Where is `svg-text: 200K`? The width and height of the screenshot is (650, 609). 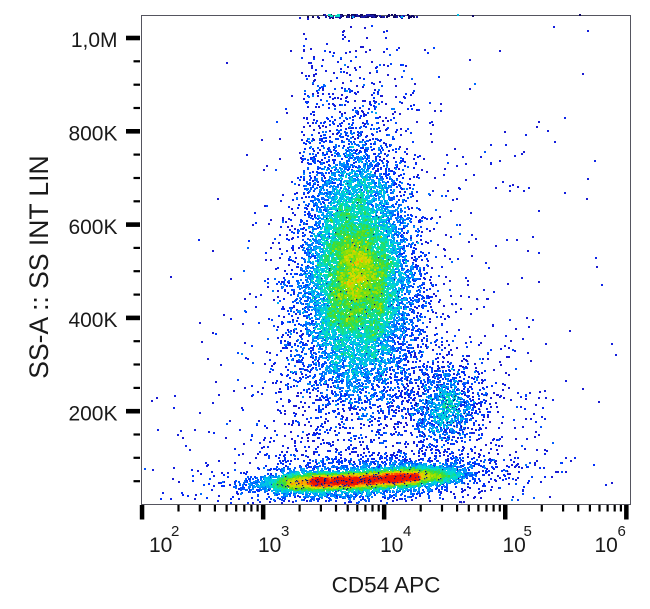
svg-text: 200K is located at coordinates (92, 413).